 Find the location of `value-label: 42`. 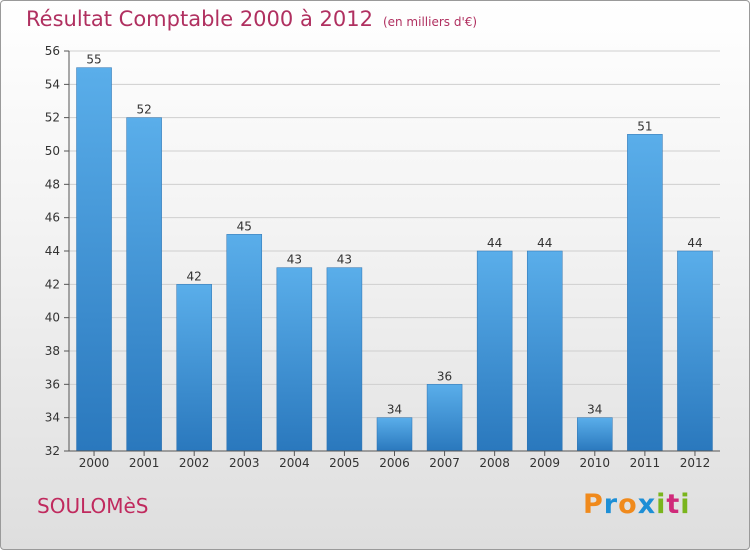

value-label: 42 is located at coordinates (194, 276).